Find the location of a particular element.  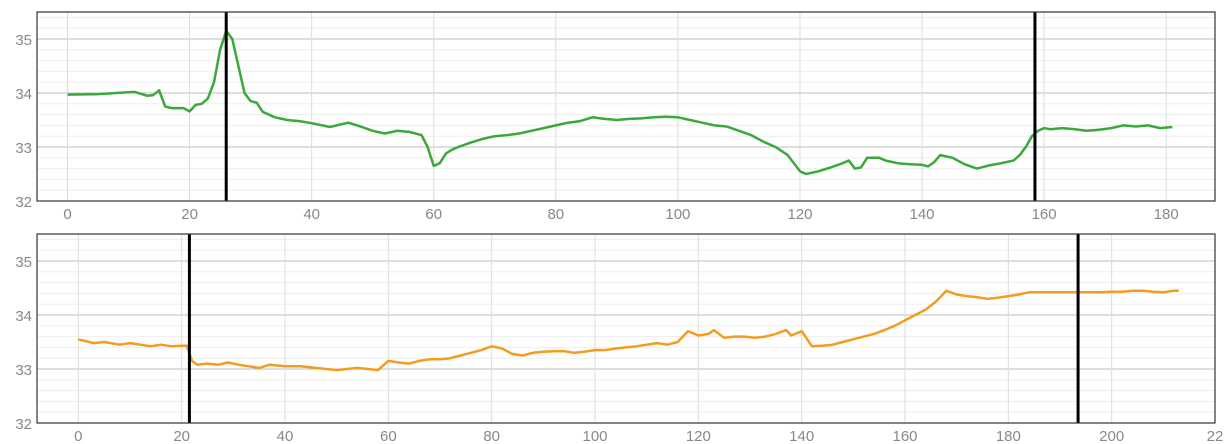

bottom-x-tick-label: 20 is located at coordinates (181, 436).